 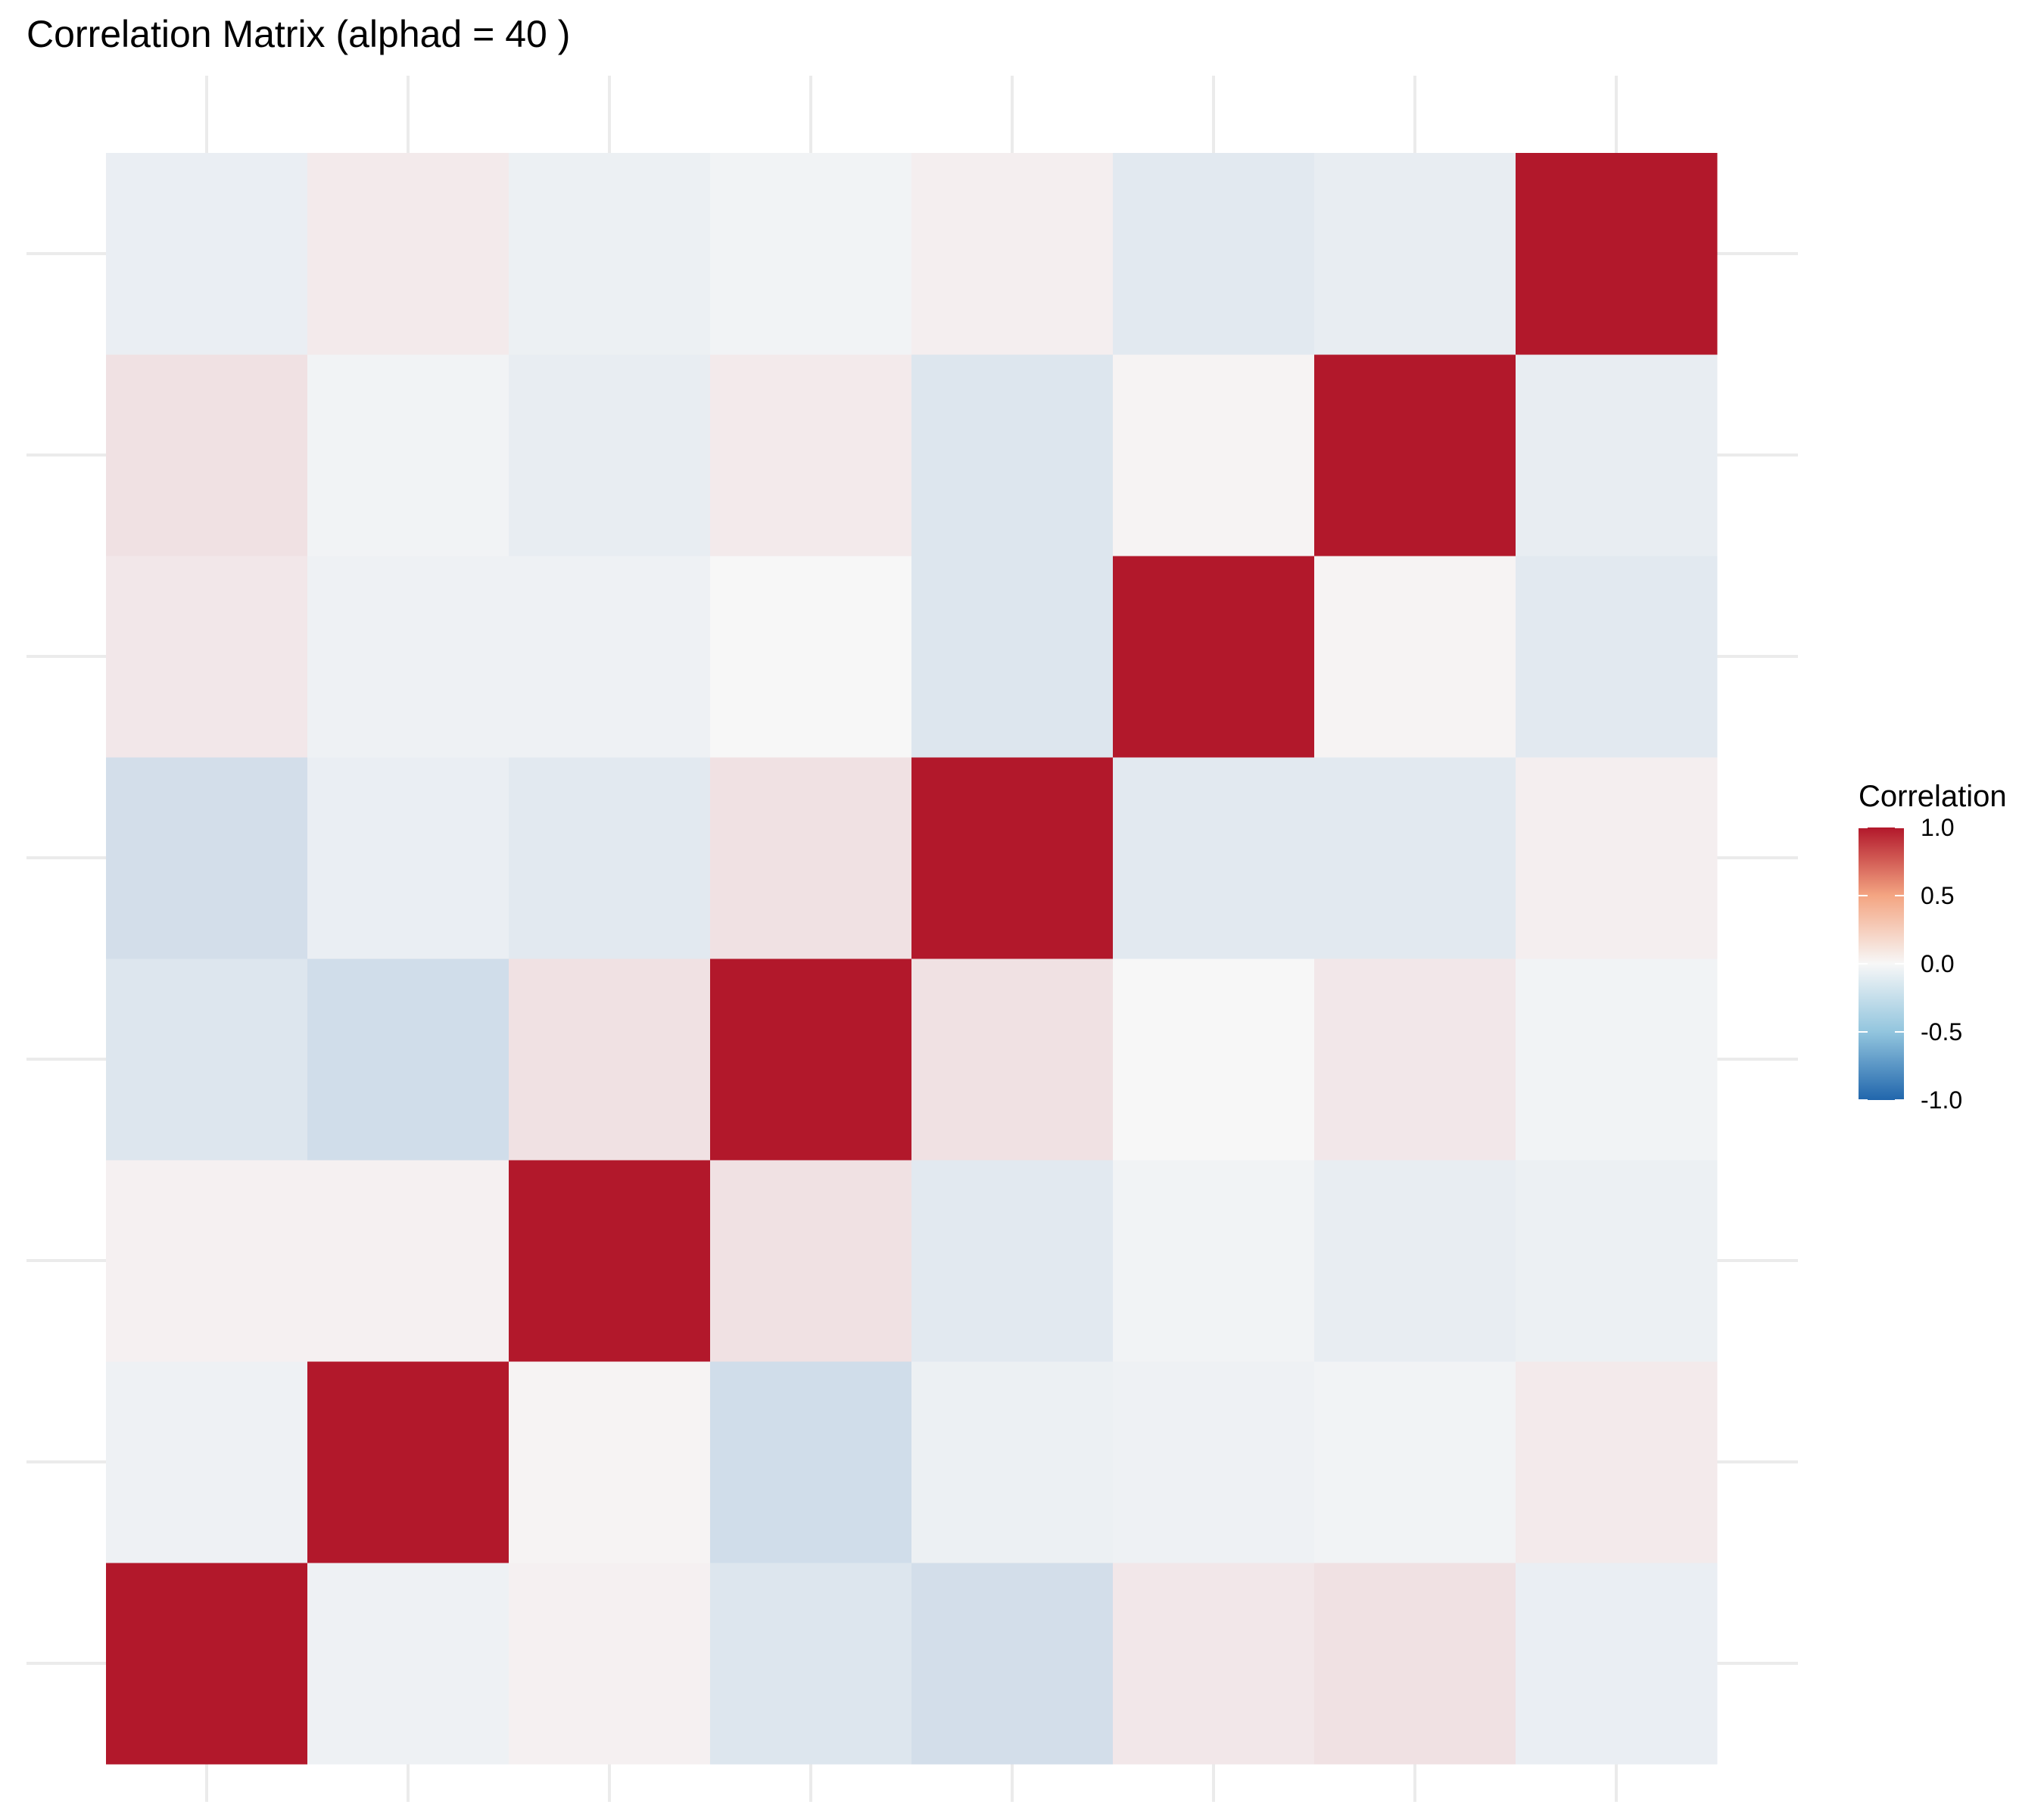 I want to click on legend-ticks: 1.0 0.5 0.0 -0.5 -1.0, so click(x=1910, y=964).